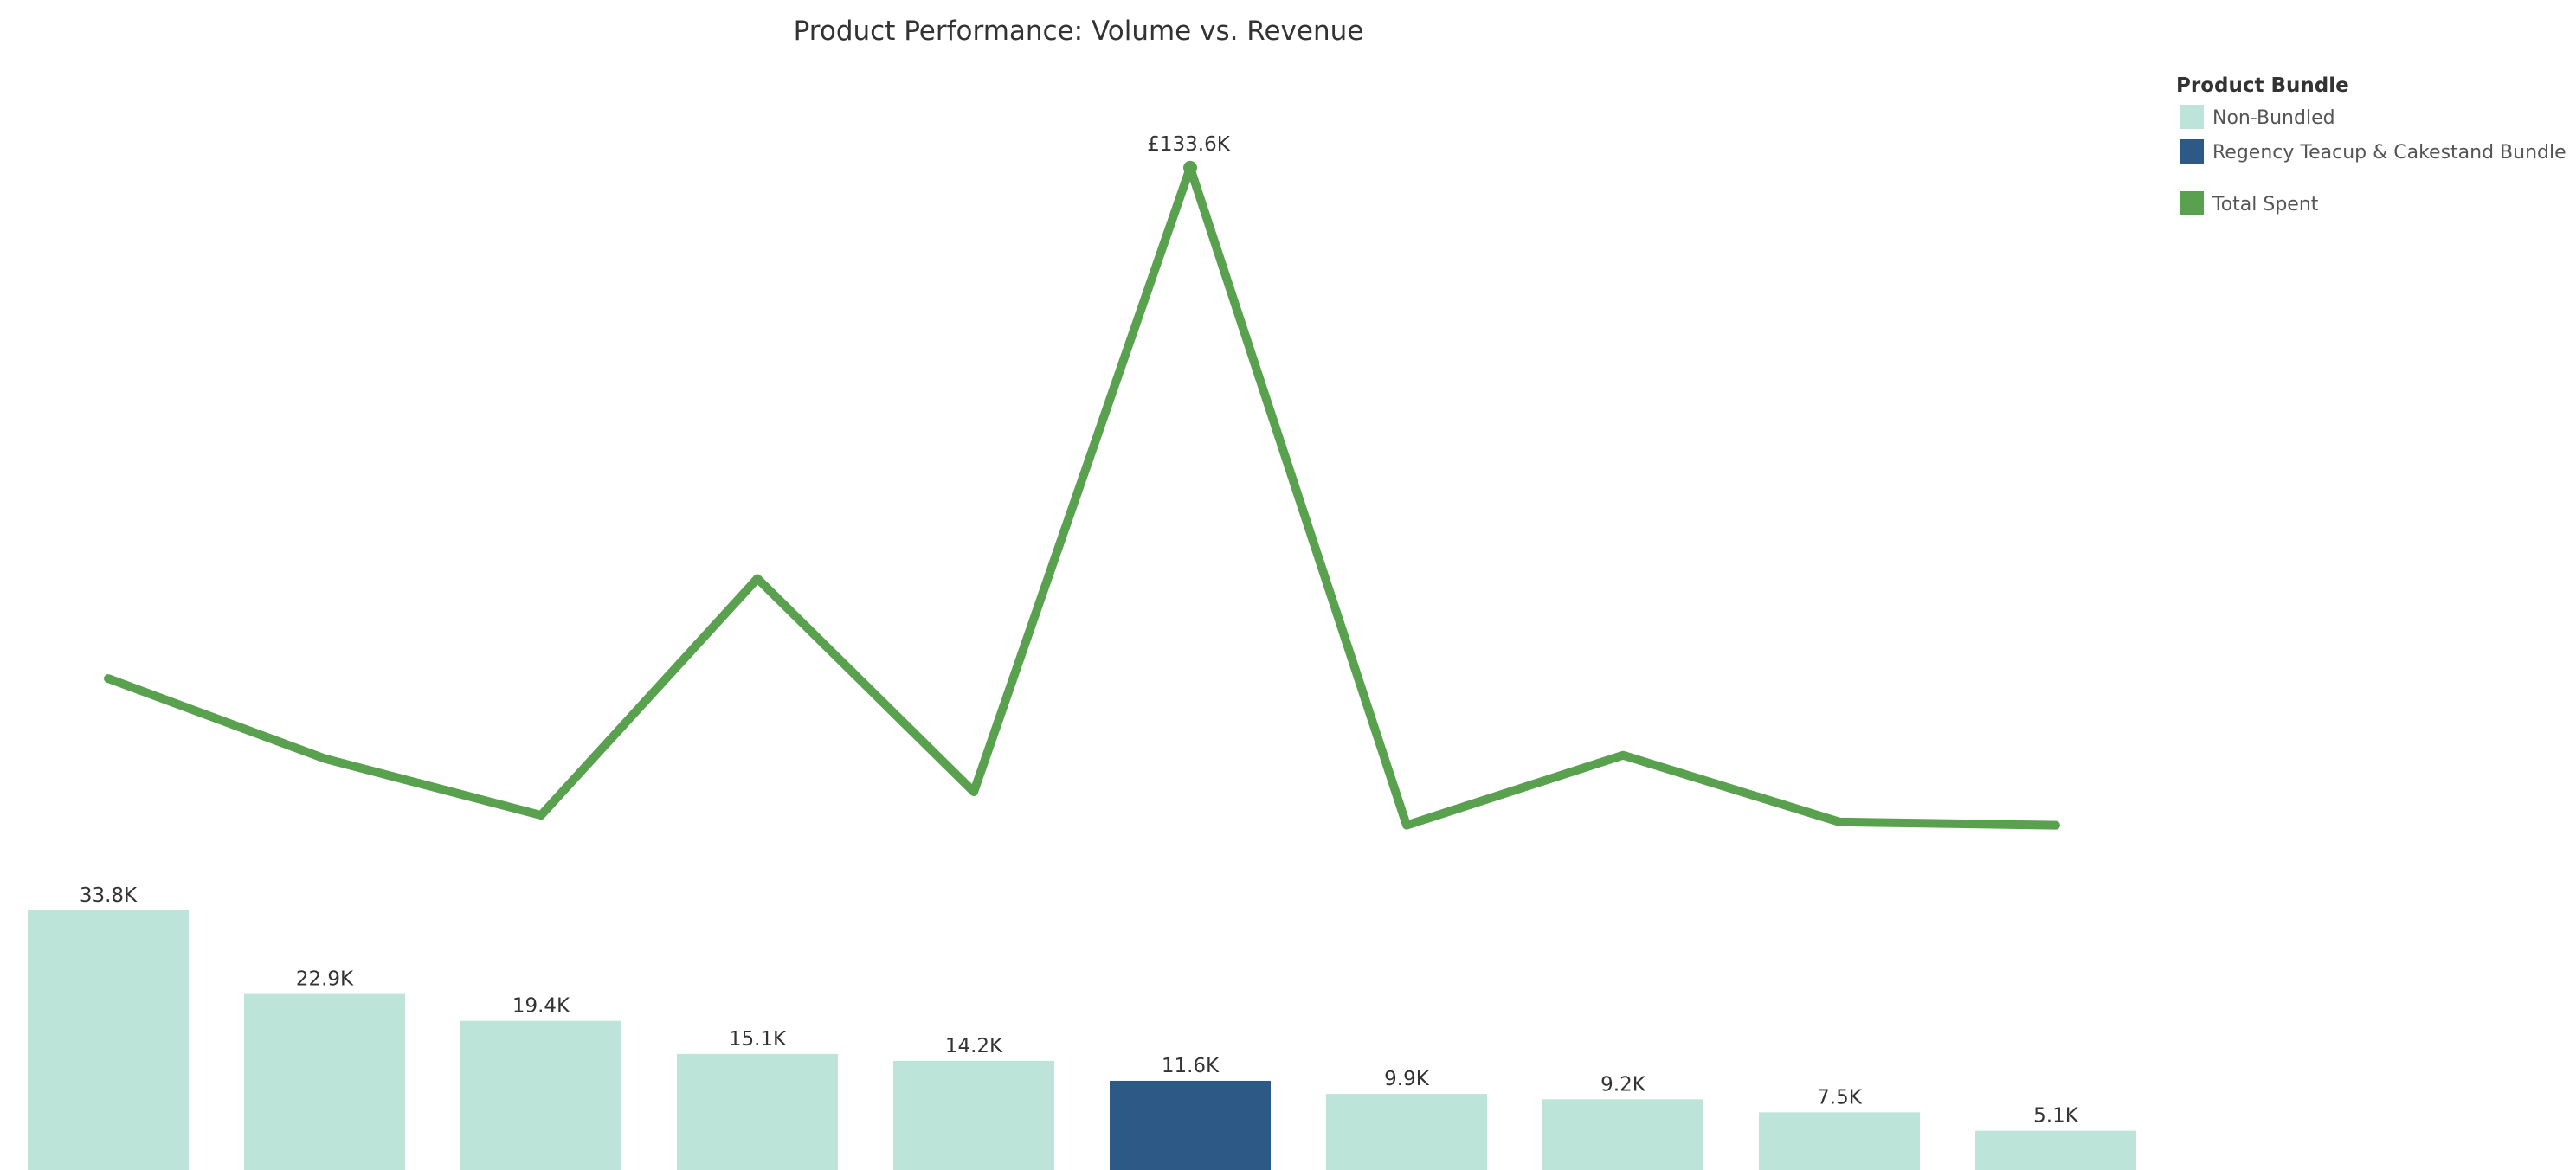 The image size is (2576, 1170). Describe the element at coordinates (2056, 1116) in the screenshot. I see `bar-label-10: 5.1K` at that location.